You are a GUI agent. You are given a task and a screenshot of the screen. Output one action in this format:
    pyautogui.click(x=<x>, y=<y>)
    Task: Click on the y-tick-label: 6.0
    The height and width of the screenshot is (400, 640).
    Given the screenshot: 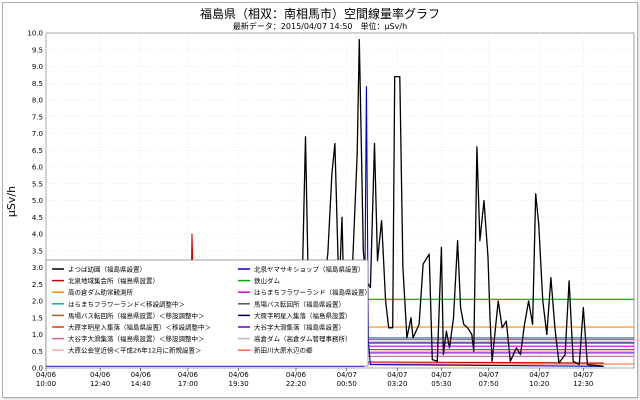 What is the action you would take?
    pyautogui.click(x=37, y=168)
    